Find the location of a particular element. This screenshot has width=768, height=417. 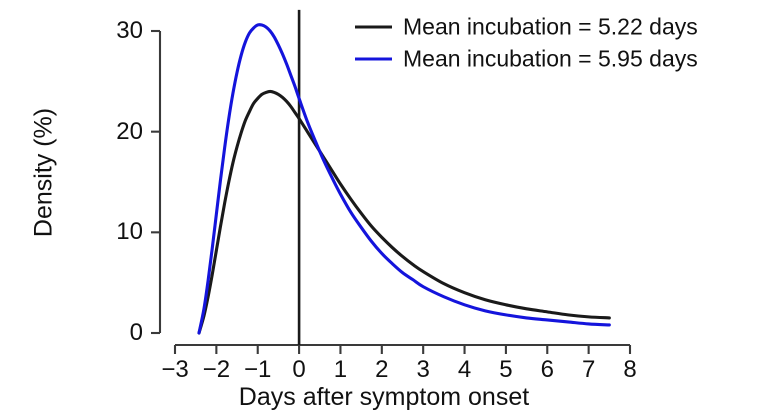

x-tick-label: 3 is located at coordinates (423, 369).